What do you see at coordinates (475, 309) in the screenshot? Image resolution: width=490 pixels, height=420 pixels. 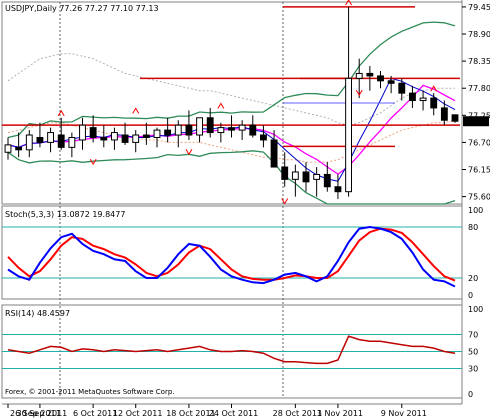 I see `rsi-tick-label: 100` at bounding box center [475, 309].